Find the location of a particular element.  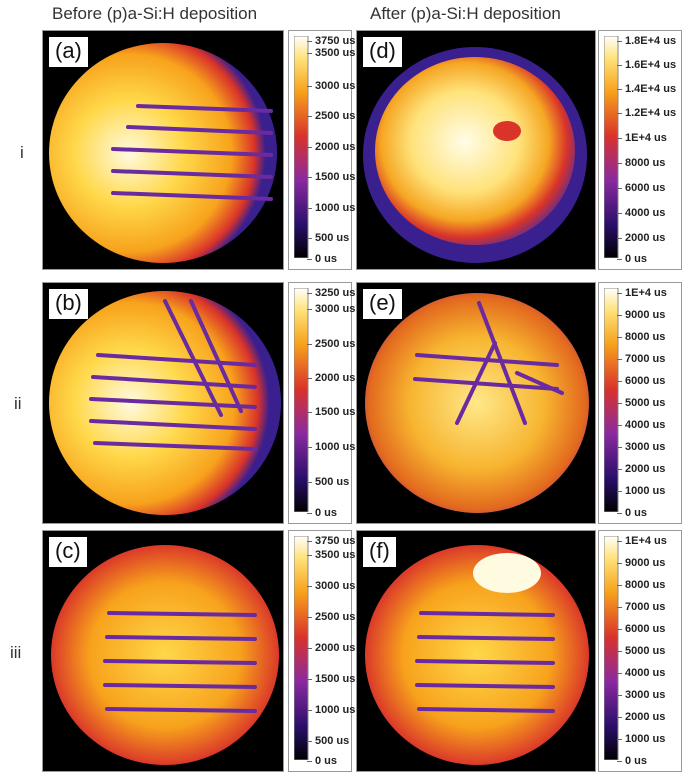

cb-a-tick-4: 2000 us is located at coordinates (331, 147).